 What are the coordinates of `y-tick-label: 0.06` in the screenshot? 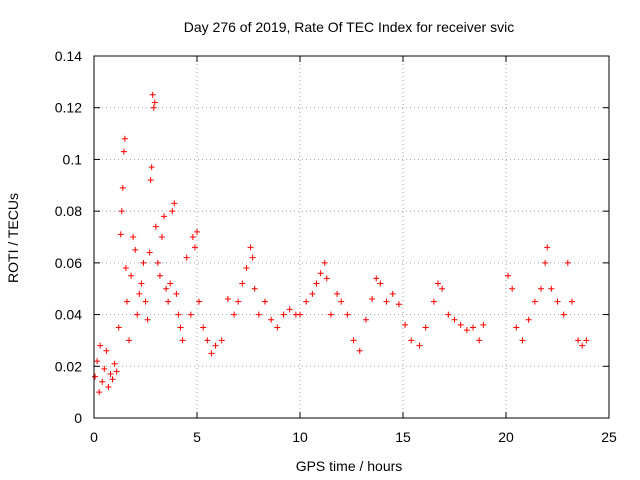 It's located at (68, 263).